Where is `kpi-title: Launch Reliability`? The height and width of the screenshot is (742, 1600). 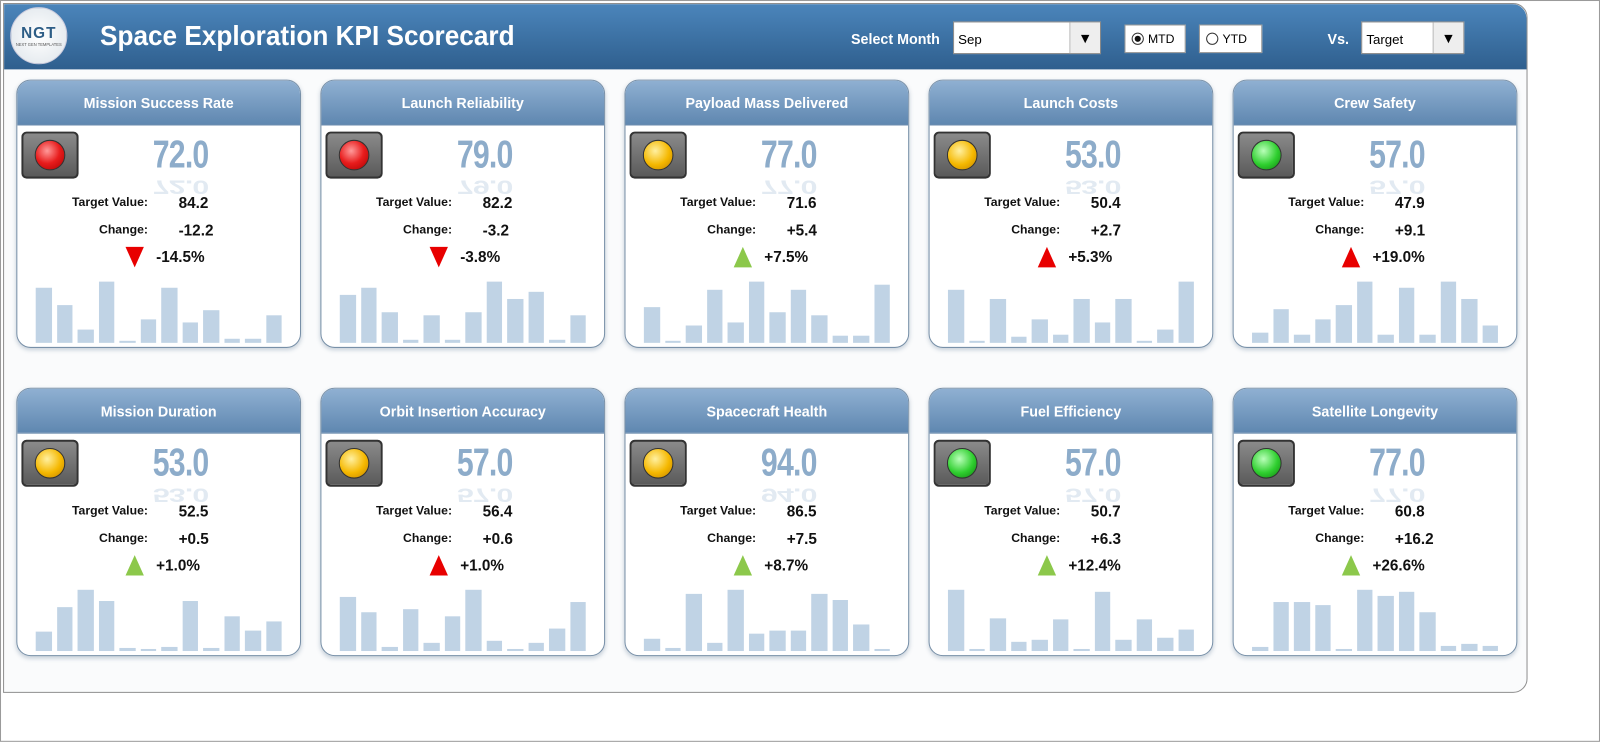 kpi-title: Launch Reliability is located at coordinates (463, 103).